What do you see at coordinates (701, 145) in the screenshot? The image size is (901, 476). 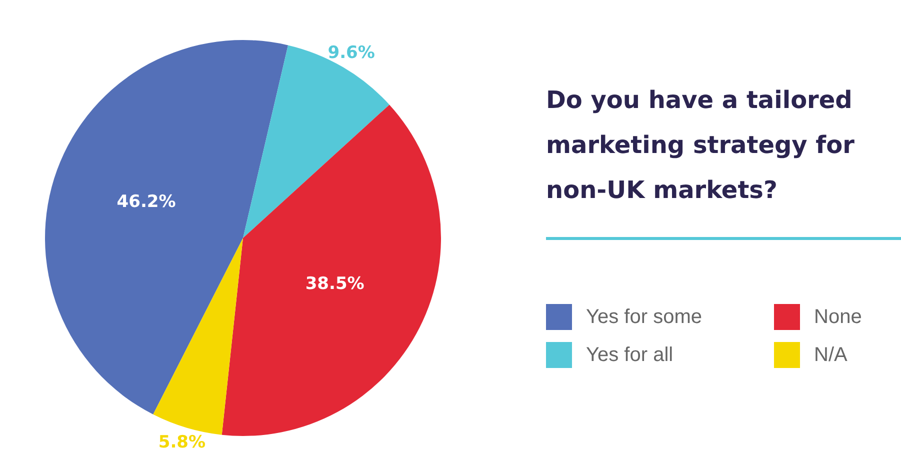 I see `text: Do you have a tailored marketing strategy for non-UK markets?` at bounding box center [701, 145].